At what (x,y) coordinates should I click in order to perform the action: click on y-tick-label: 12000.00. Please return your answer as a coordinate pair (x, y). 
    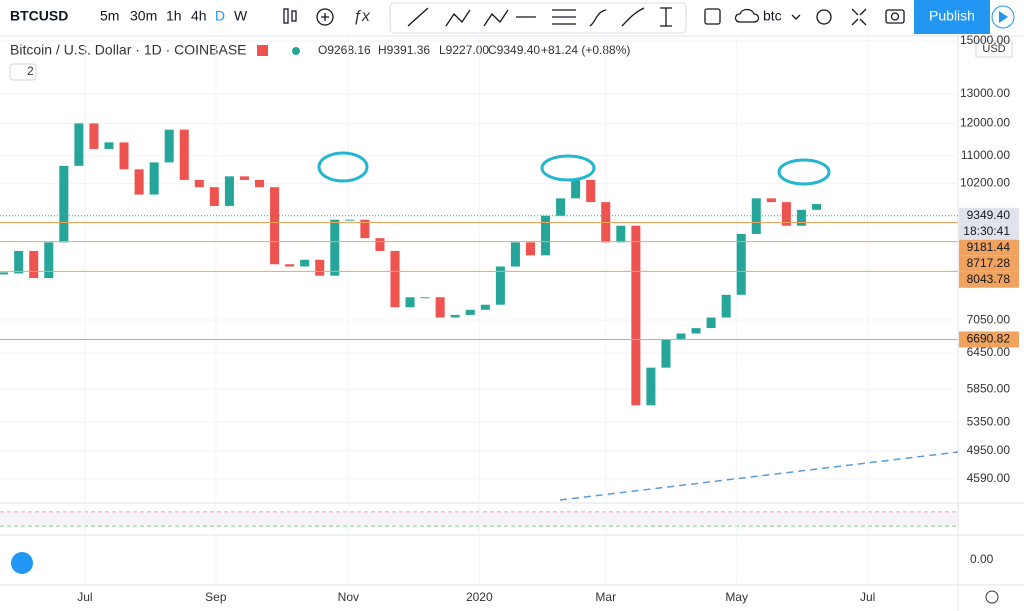
    Looking at the image, I should click on (985, 123).